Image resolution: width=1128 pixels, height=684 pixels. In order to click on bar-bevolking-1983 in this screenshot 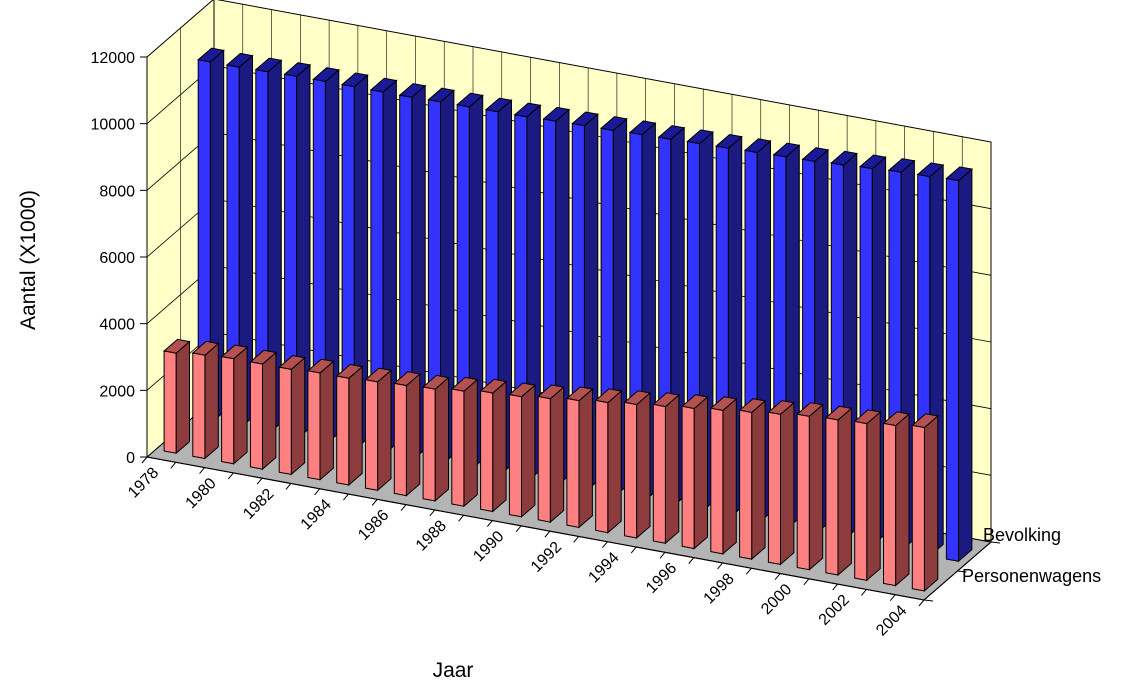, I will do `click(354, 262)`.